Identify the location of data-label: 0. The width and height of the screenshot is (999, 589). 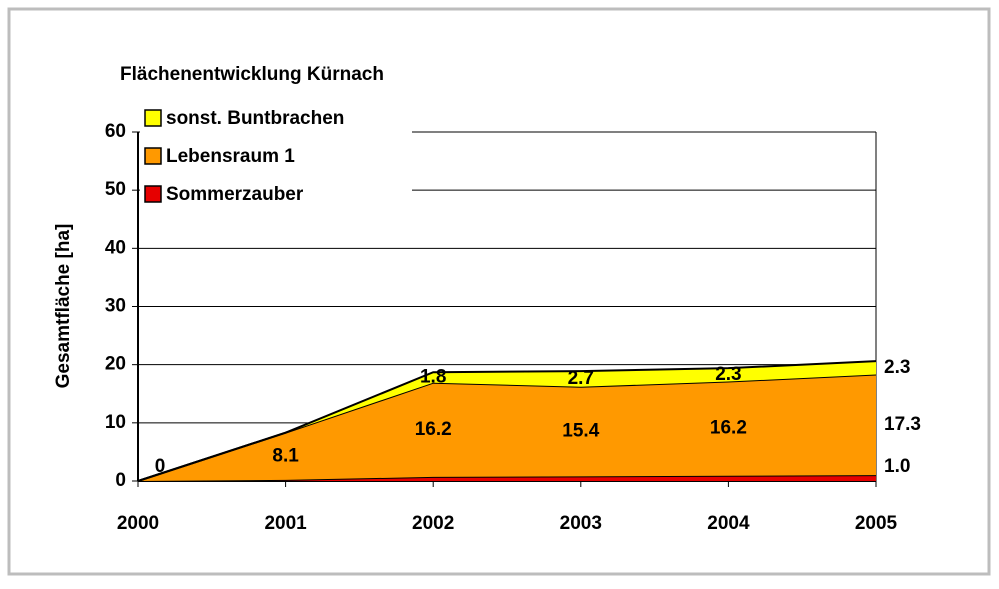
(160, 466).